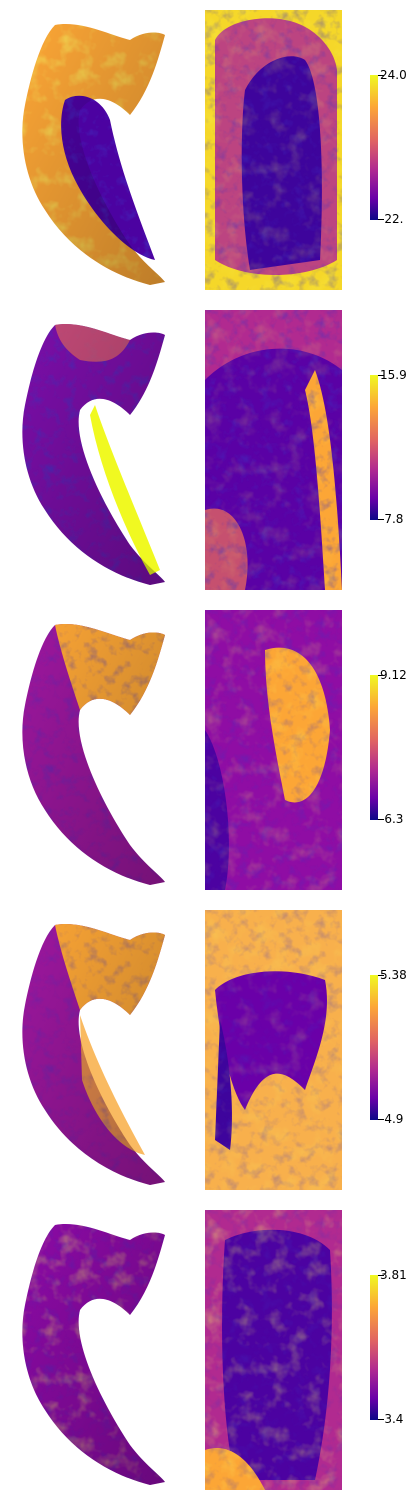 The image size is (410, 1500). Describe the element at coordinates (381, 819) in the screenshot. I see `colorbar-3-min-tick` at that location.